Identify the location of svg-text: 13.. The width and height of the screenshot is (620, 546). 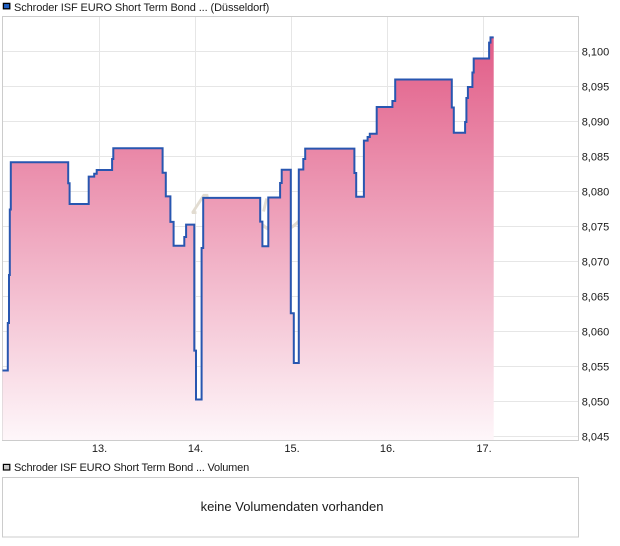
(99, 449).